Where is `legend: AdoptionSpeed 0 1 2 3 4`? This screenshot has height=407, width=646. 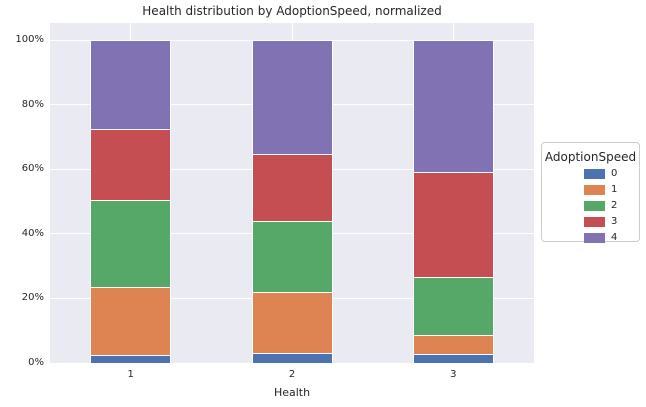 legend: AdoptionSpeed 0 1 2 3 4 is located at coordinates (590, 192).